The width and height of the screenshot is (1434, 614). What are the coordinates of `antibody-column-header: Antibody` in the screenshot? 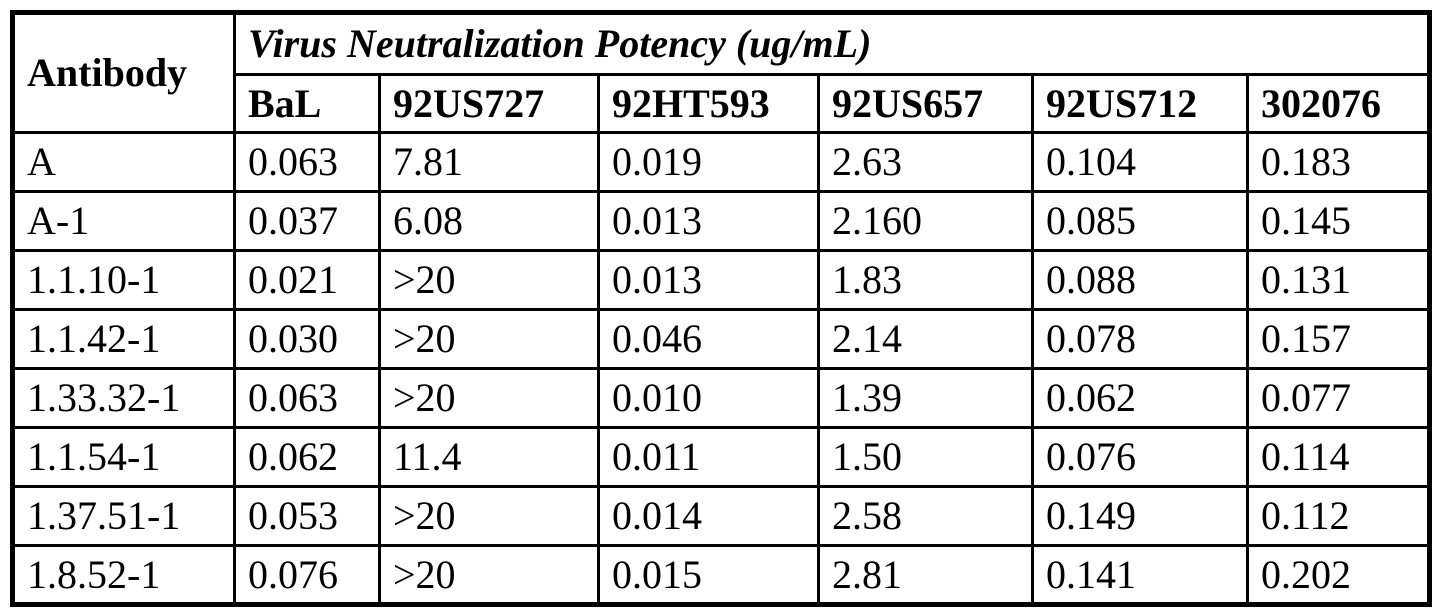 It's located at (123, 72).